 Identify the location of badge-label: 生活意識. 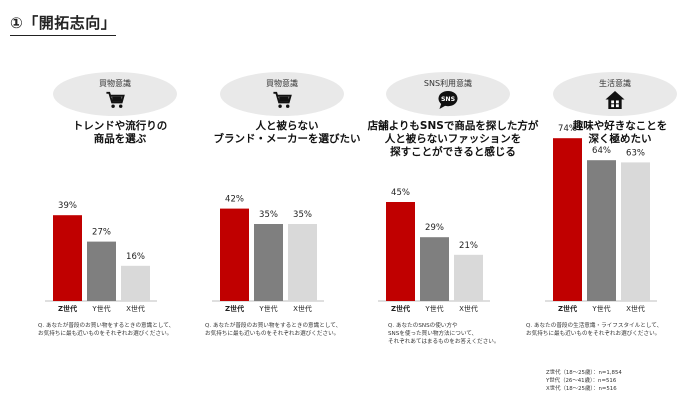
(615, 83).